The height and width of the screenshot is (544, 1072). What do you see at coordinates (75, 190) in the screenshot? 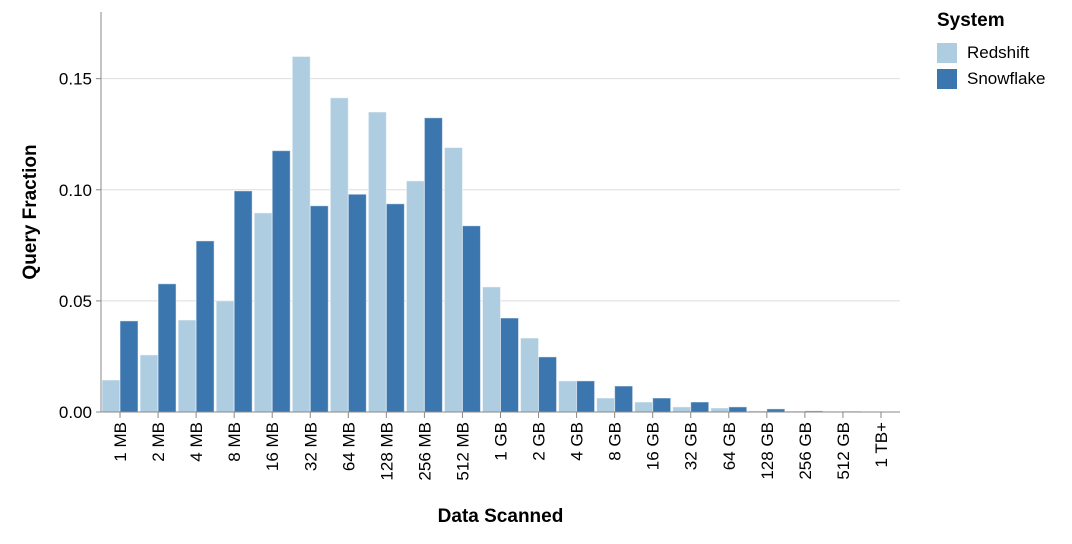
I see `y-tick-label: 0.10` at bounding box center [75, 190].